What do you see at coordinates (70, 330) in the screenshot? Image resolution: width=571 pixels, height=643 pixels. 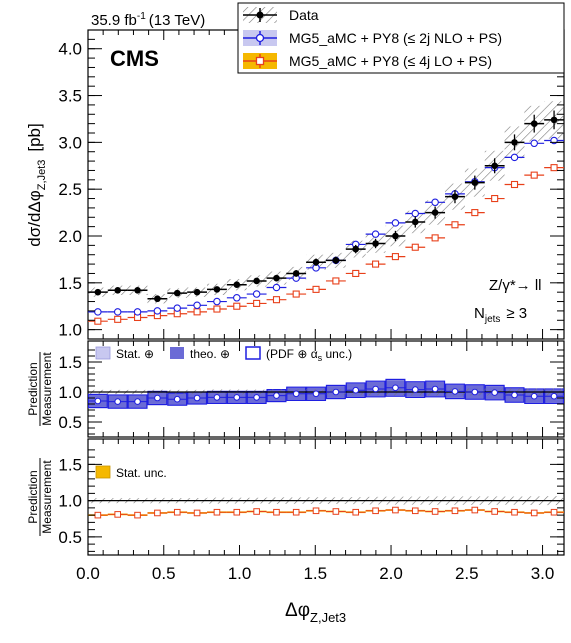 I see `y-main-tick-label: 1.0` at bounding box center [70, 330].